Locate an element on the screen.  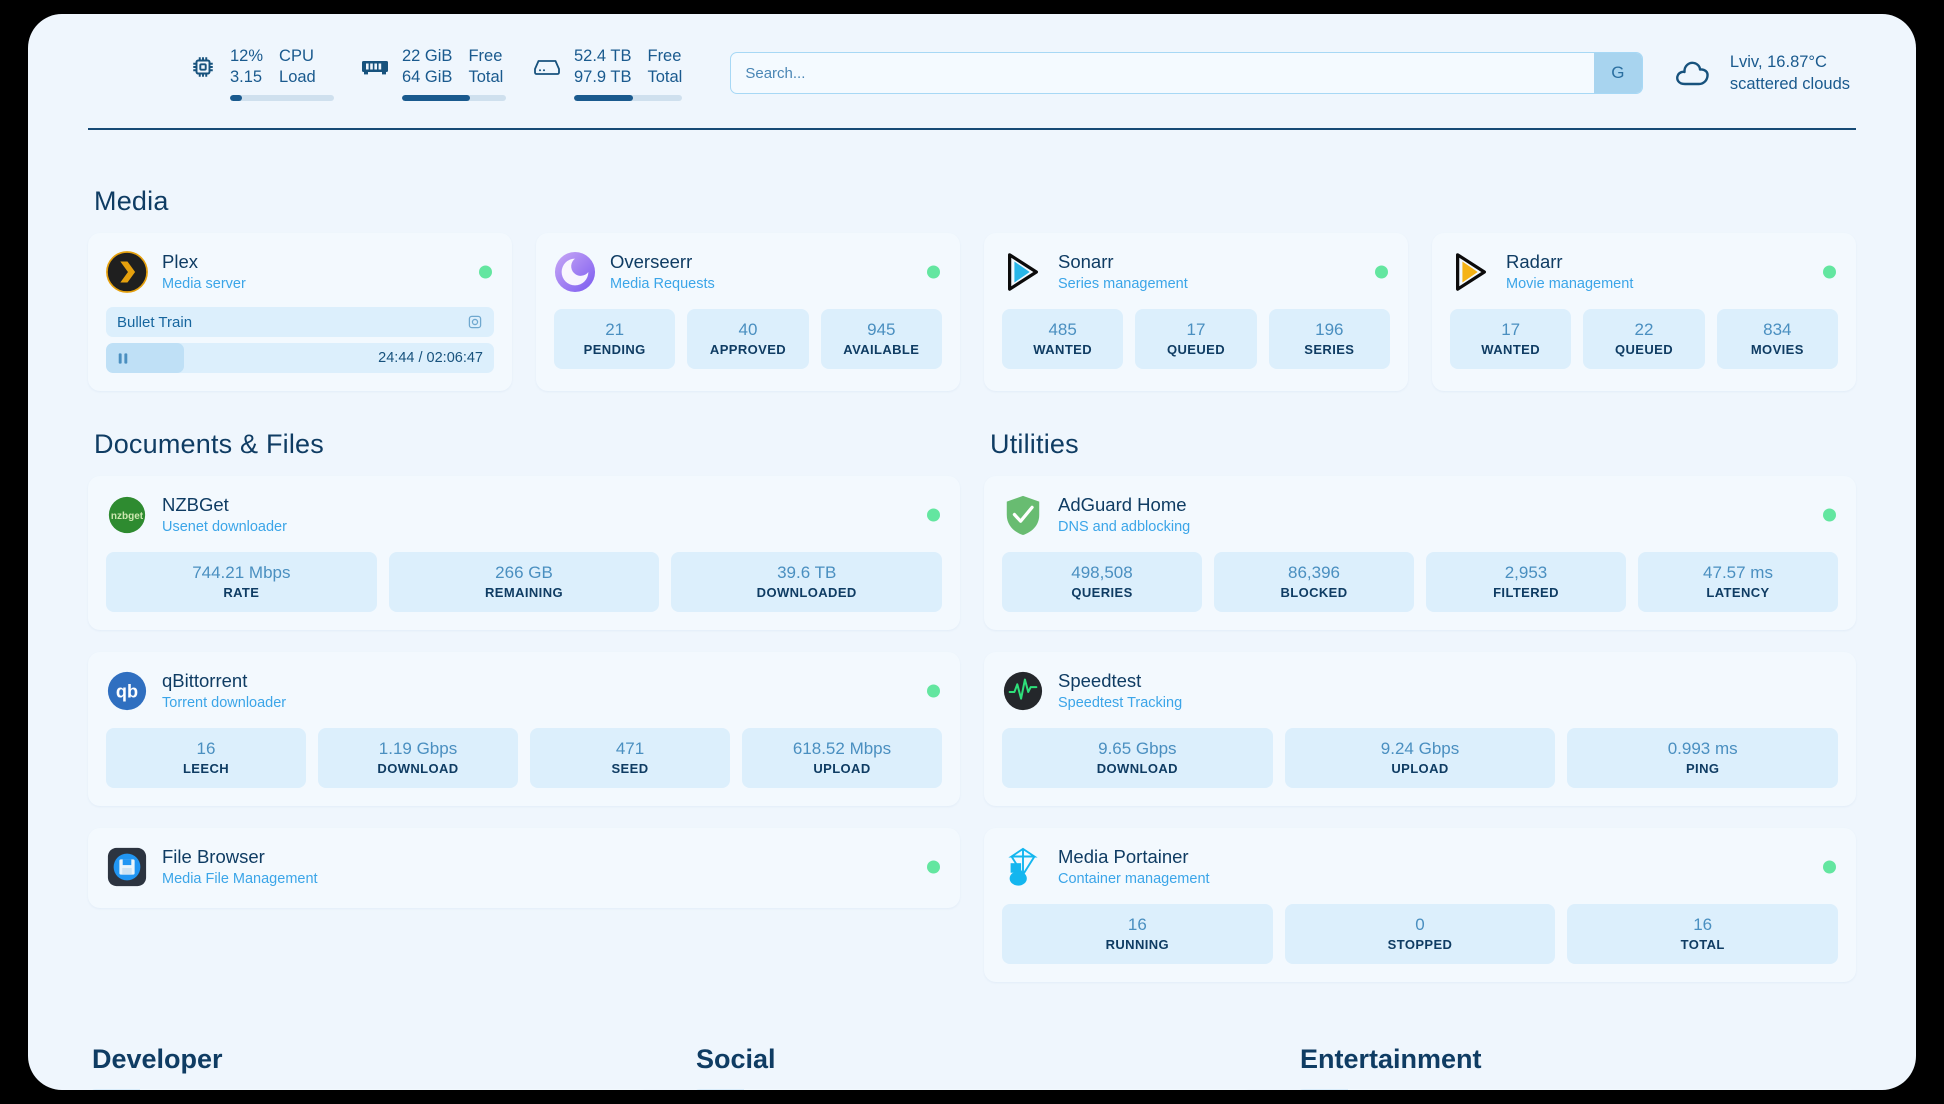
media-player: Bullet Train 24:44 / 02:06:47 is located at coordinates (300, 340).